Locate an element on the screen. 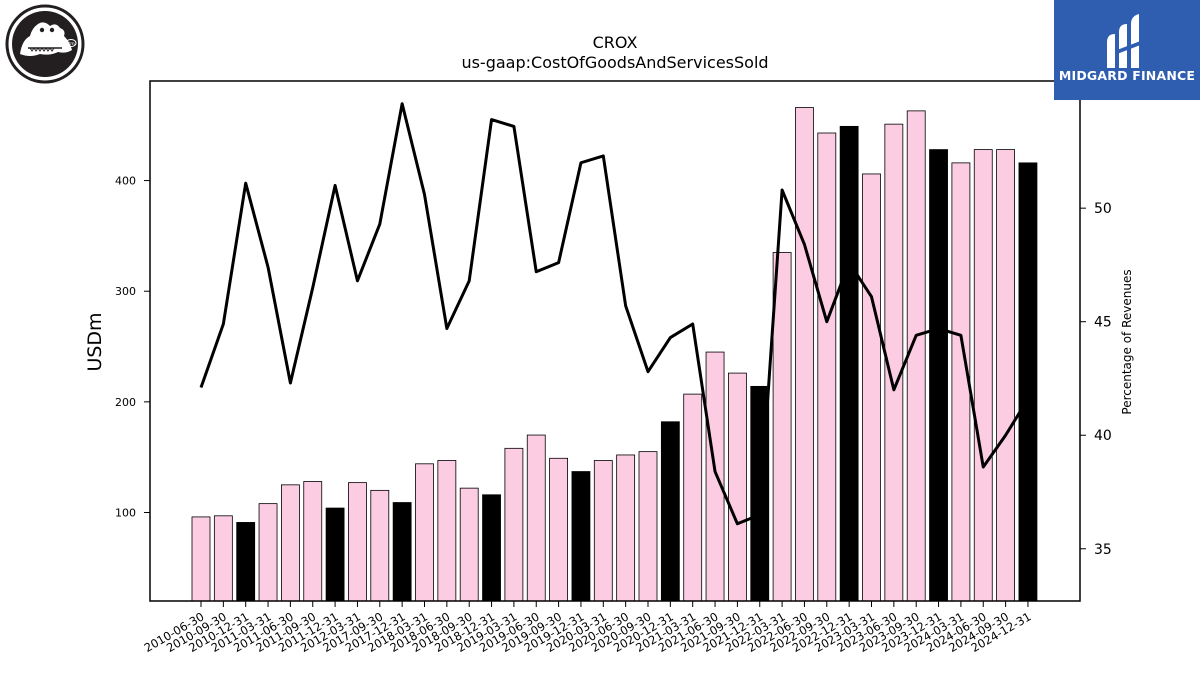 This screenshot has width=1200, height=675. crocodile-logo: tm is located at coordinates (45, 44).